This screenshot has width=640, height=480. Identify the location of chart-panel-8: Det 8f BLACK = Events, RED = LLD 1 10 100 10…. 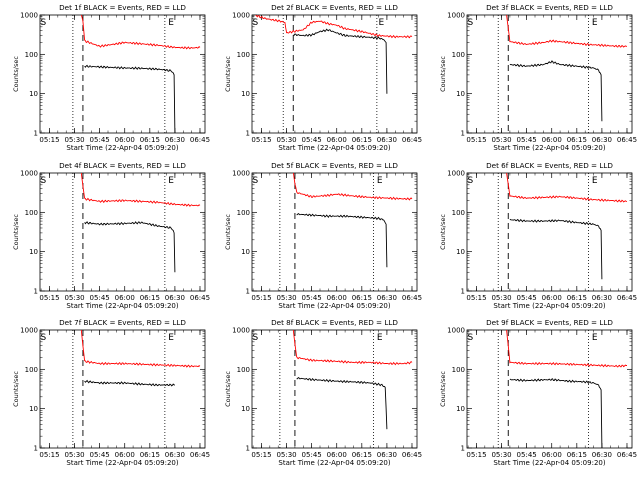
(323, 392).